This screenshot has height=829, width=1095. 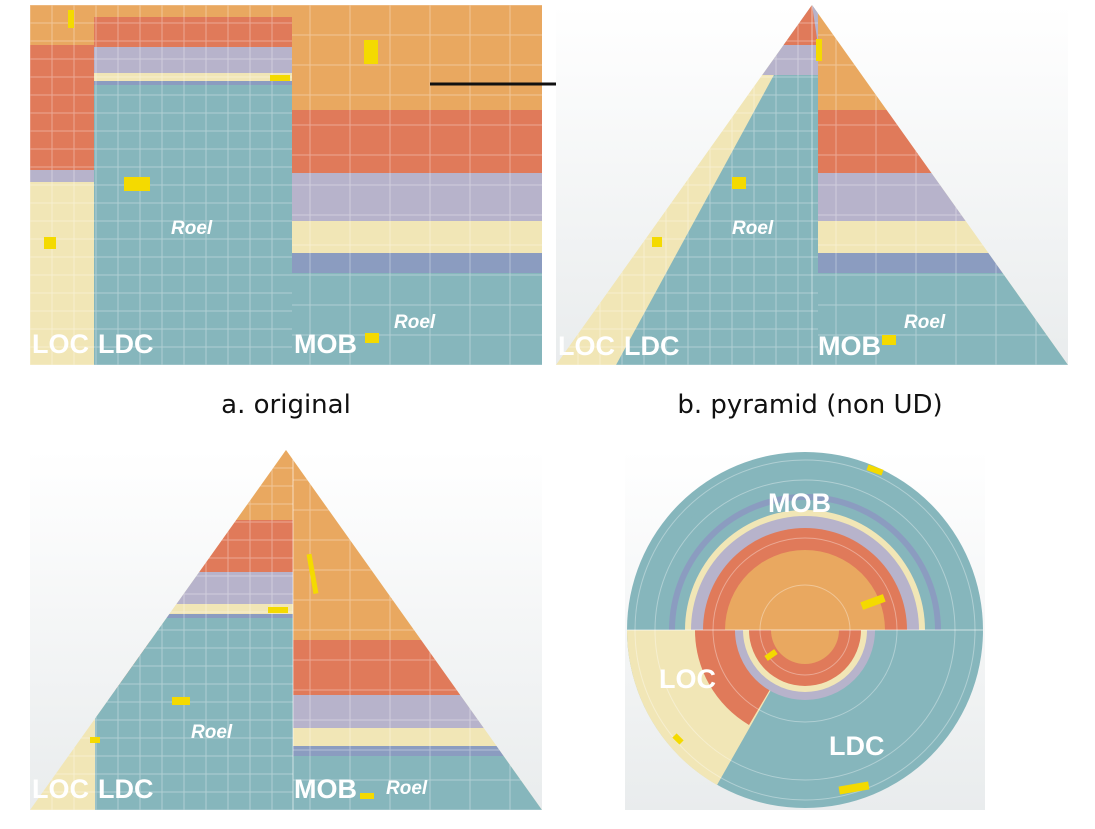 What do you see at coordinates (810, 405) in the screenshot?
I see `caption-pyramid-non-ud: b. pyramid (non UD)` at bounding box center [810, 405].